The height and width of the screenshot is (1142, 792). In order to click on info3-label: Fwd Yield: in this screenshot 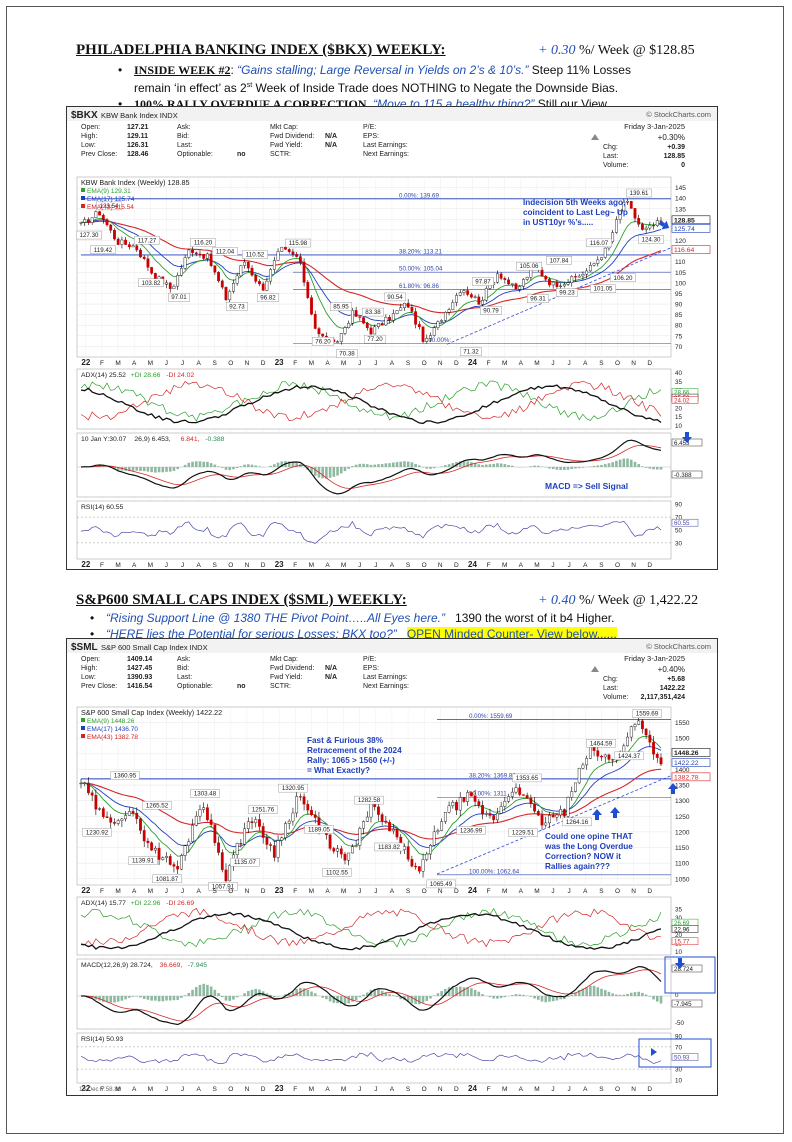, I will do `click(286, 677)`.